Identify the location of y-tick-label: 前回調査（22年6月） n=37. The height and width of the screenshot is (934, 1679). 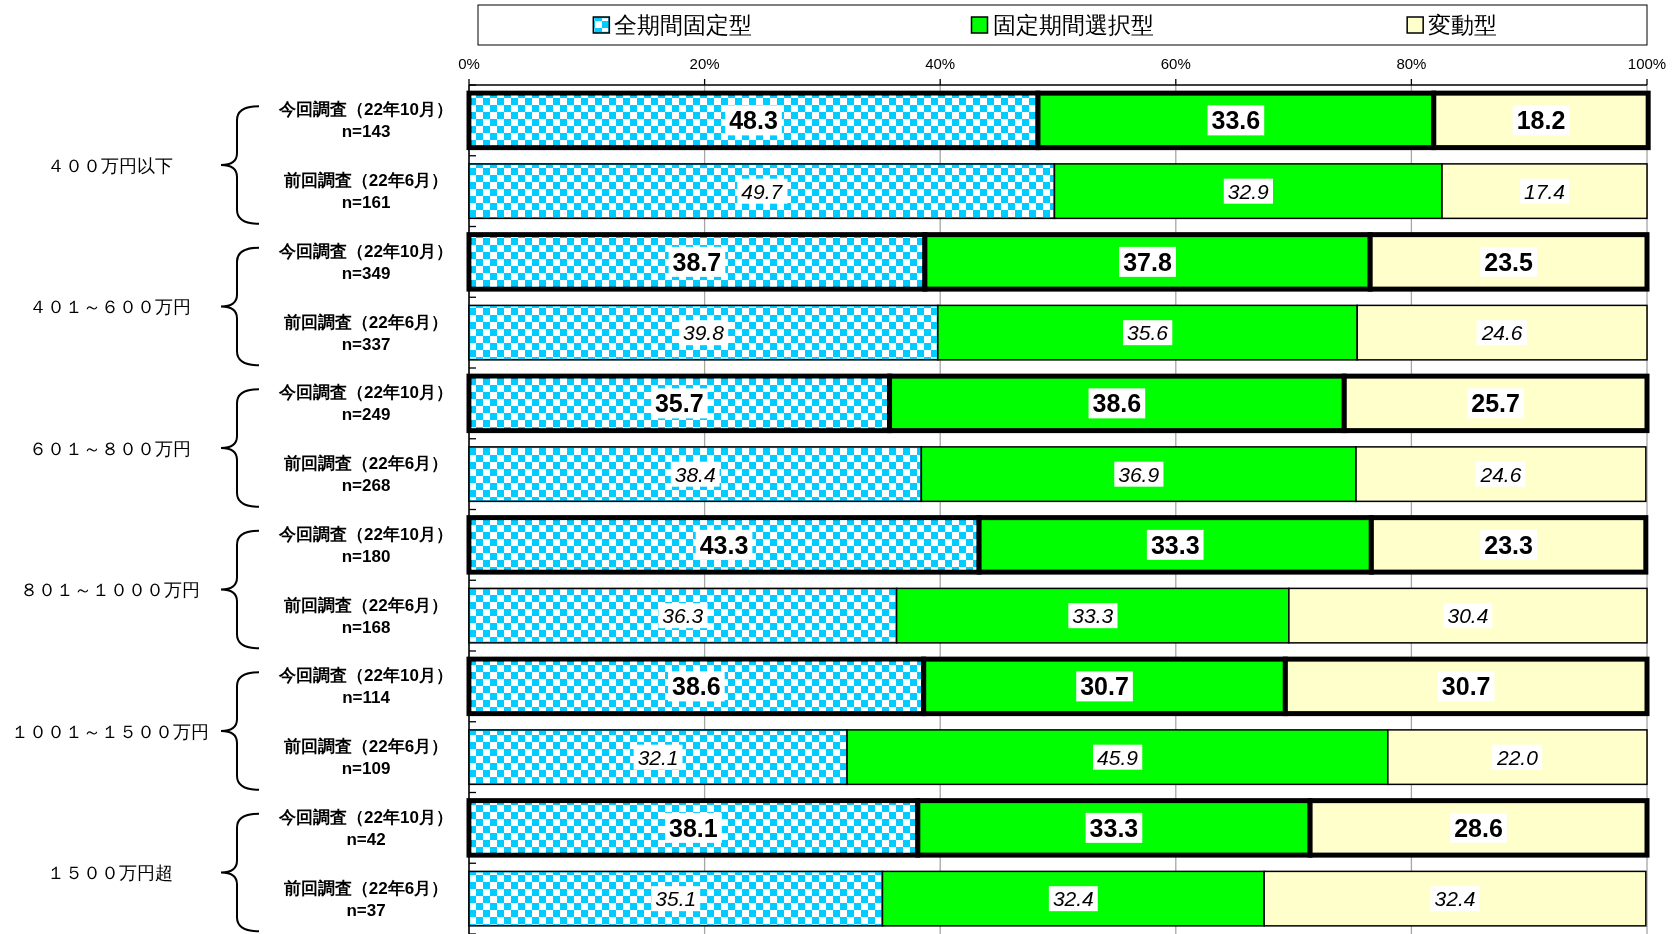
(365, 899).